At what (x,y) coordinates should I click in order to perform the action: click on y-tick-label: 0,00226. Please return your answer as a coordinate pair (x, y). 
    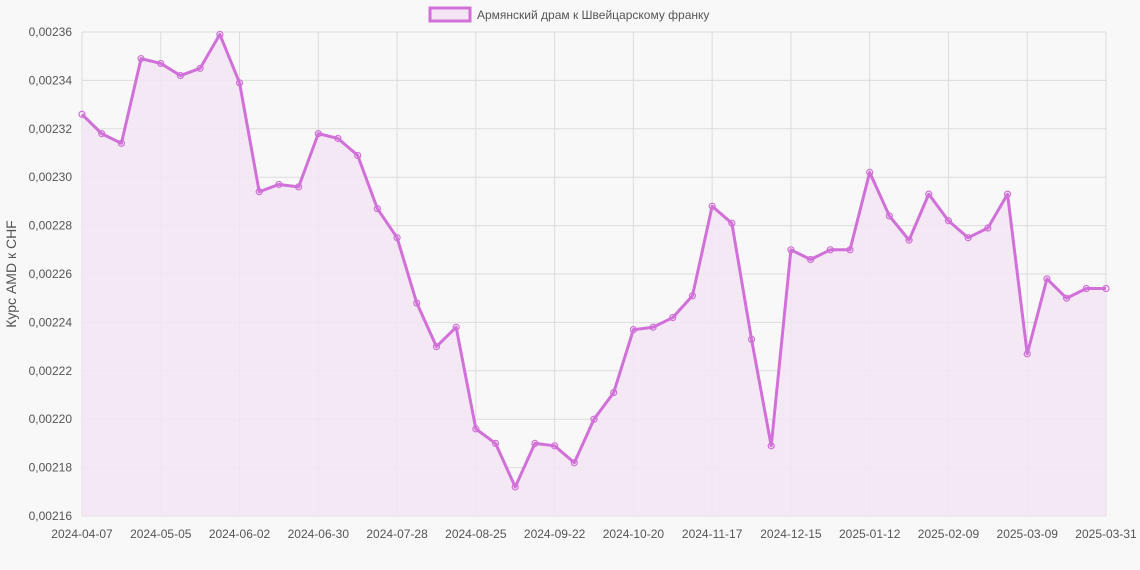
    Looking at the image, I should click on (51, 274).